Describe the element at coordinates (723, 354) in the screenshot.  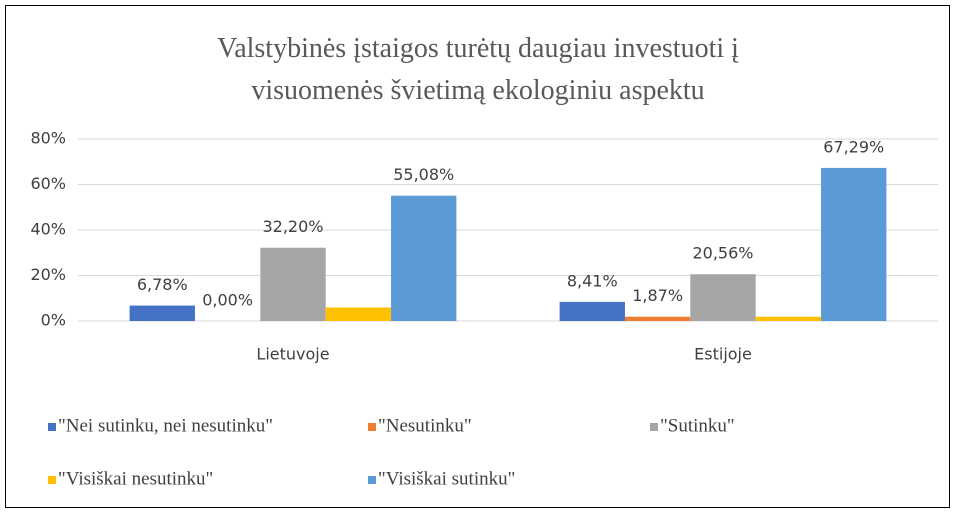
I see `x-tick-label: Estijoje` at that location.